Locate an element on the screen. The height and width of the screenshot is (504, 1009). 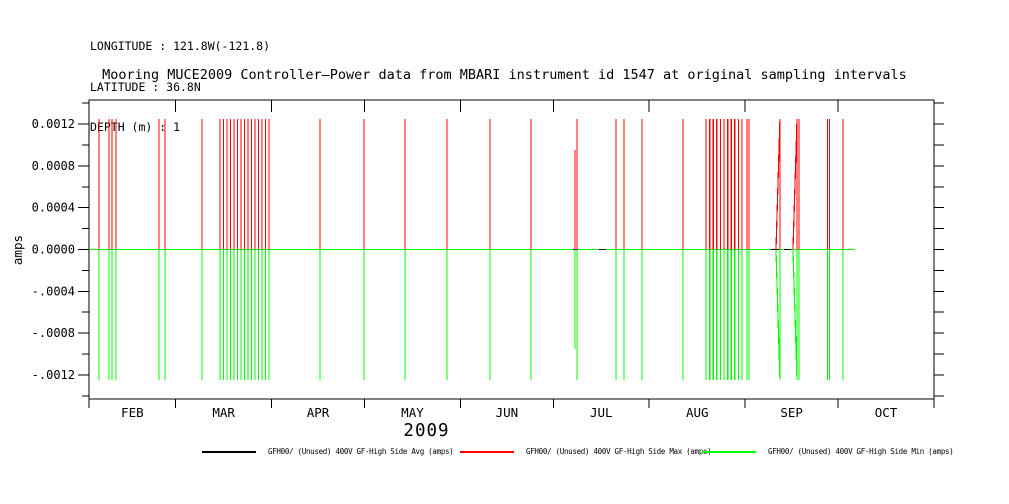
month-labels: FEB MAR APR MAY JUN JUL AUG SEP OCT is located at coordinates (509, 412).